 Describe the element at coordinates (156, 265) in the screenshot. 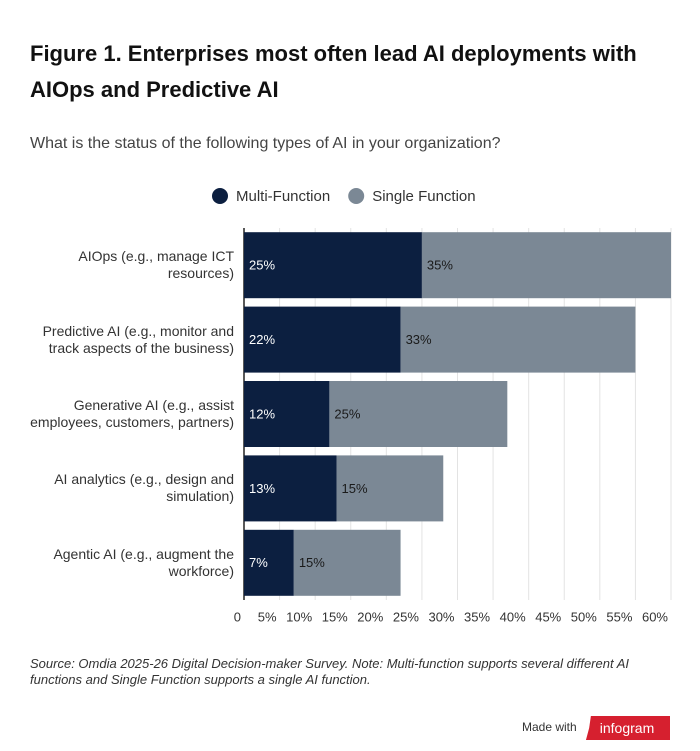

I see `y-tick-label: AIOps (e.g., manage ICT resources)` at that location.